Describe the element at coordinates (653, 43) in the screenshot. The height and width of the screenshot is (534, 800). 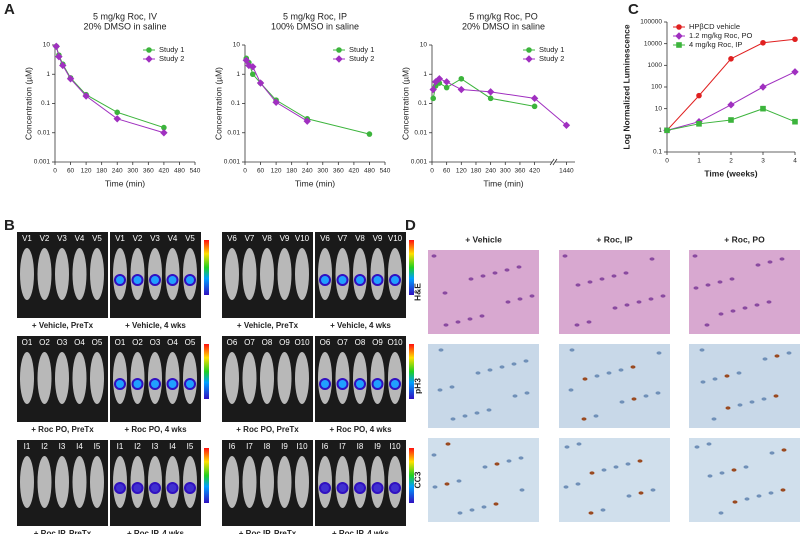
I see `y-tick-label: 10000` at that location.